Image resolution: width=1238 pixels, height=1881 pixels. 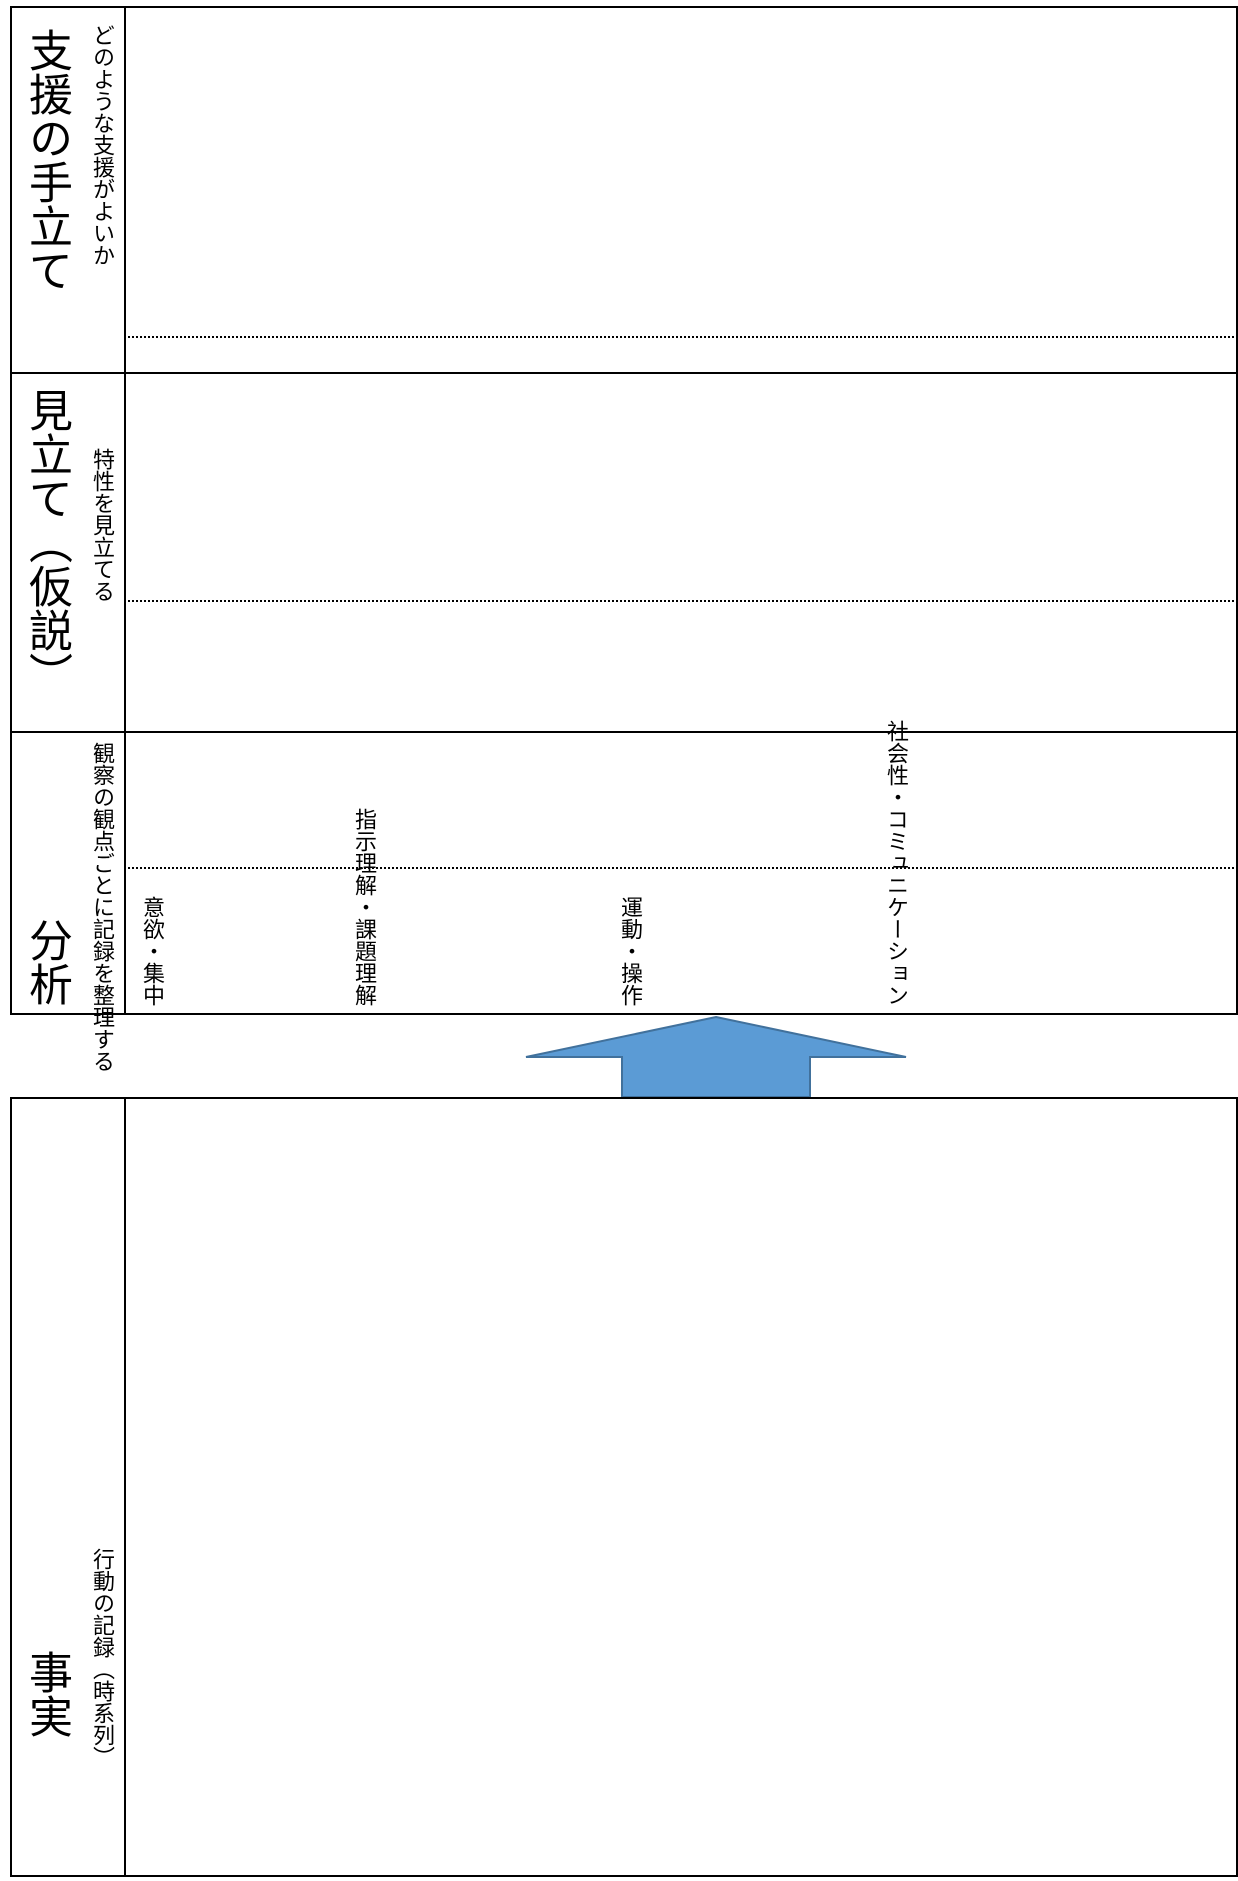 What do you see at coordinates (895, 863) in the screenshot?
I see `analysis-category-4: 社会性・コミュニケーション` at bounding box center [895, 863].